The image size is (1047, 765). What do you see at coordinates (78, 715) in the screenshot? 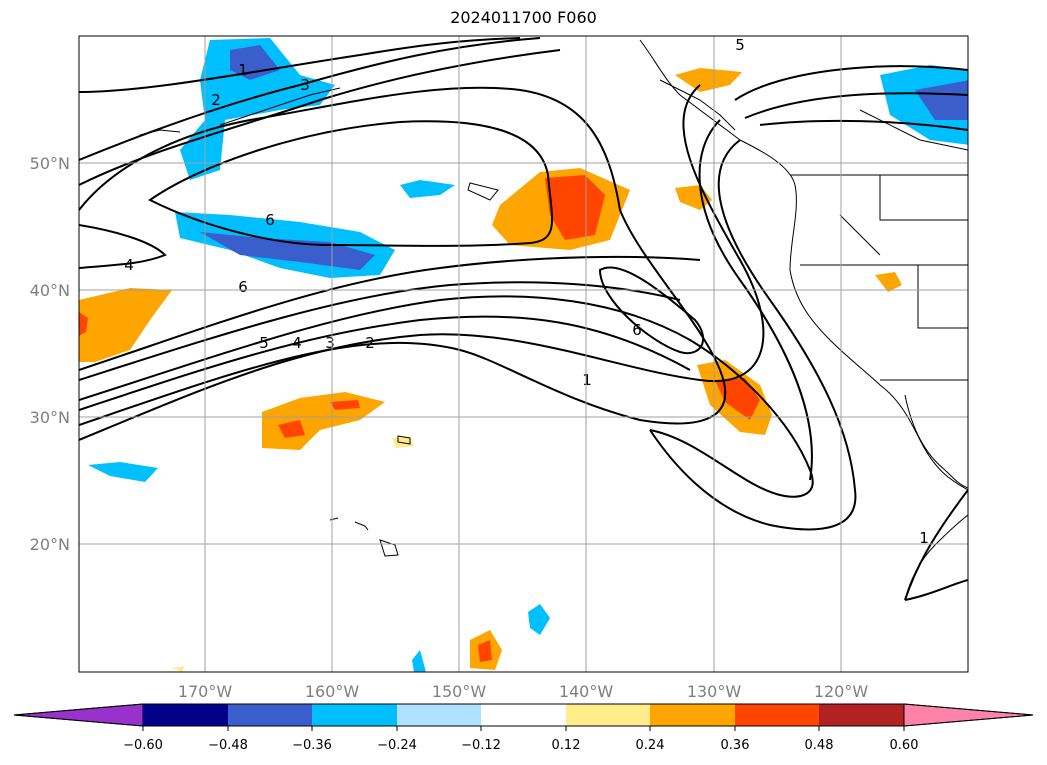
I see `colorbar-extend-left` at bounding box center [78, 715].